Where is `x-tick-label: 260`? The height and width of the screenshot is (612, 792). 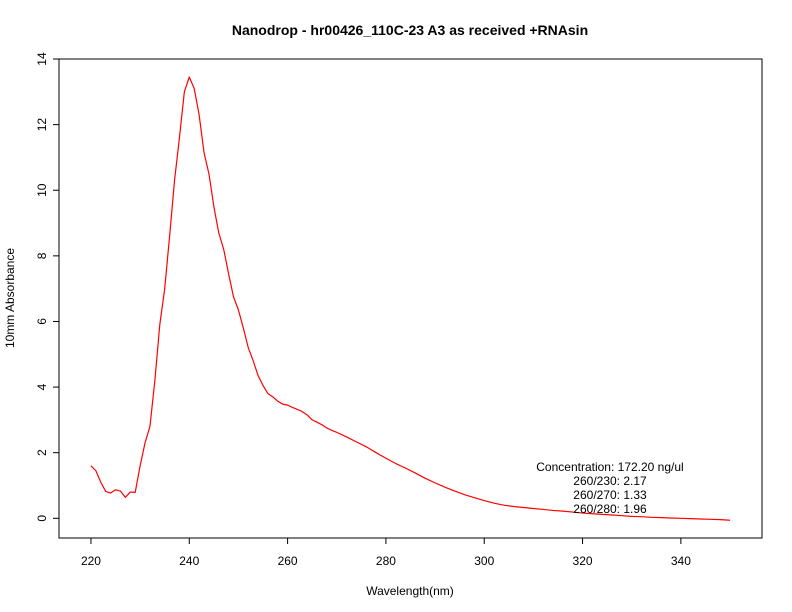 x-tick-label: 260 is located at coordinates (288, 561).